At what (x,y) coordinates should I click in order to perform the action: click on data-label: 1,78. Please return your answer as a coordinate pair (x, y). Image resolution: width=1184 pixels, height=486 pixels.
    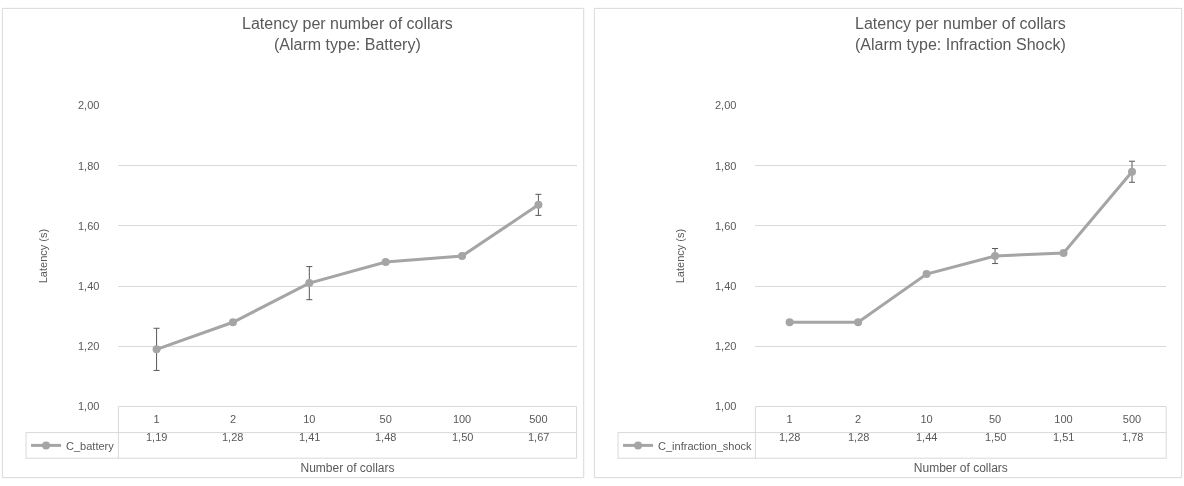
    Looking at the image, I should click on (1133, 437).